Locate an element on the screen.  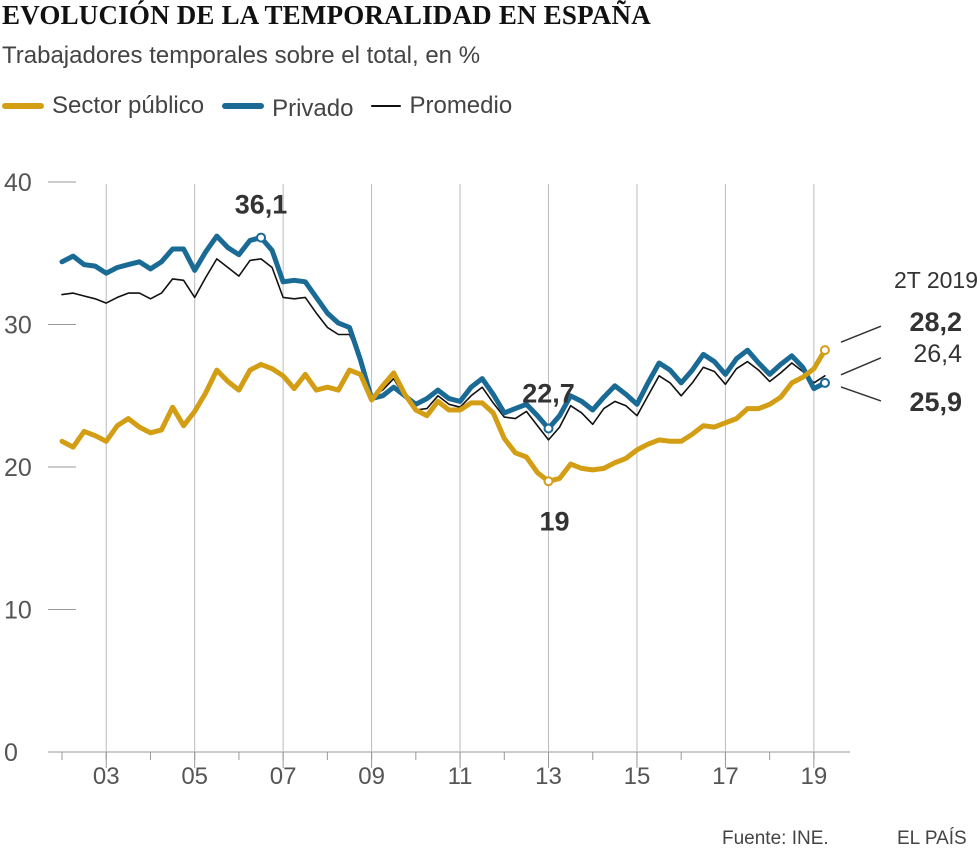
x-tick-label: 07 is located at coordinates (283, 776).